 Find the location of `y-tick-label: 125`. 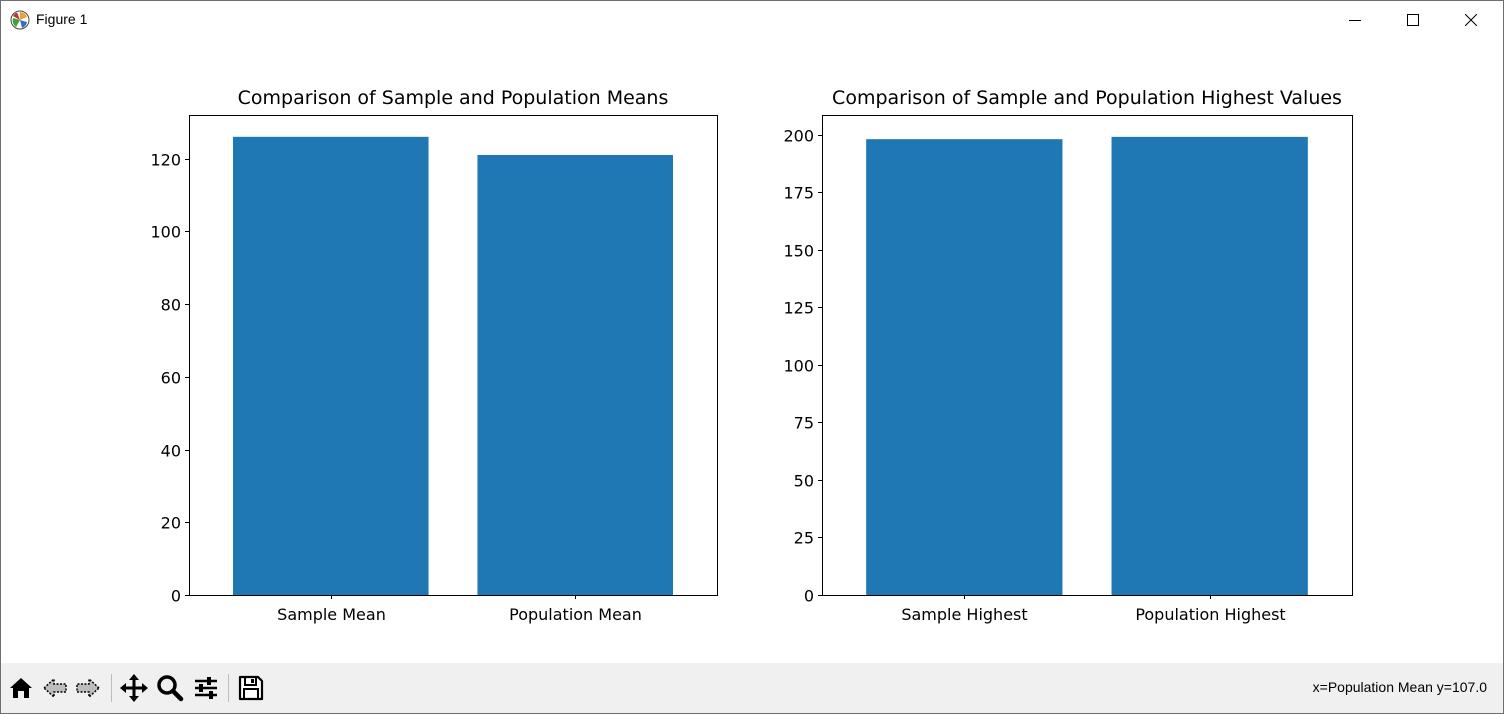

y-tick-label: 125 is located at coordinates (798, 308).